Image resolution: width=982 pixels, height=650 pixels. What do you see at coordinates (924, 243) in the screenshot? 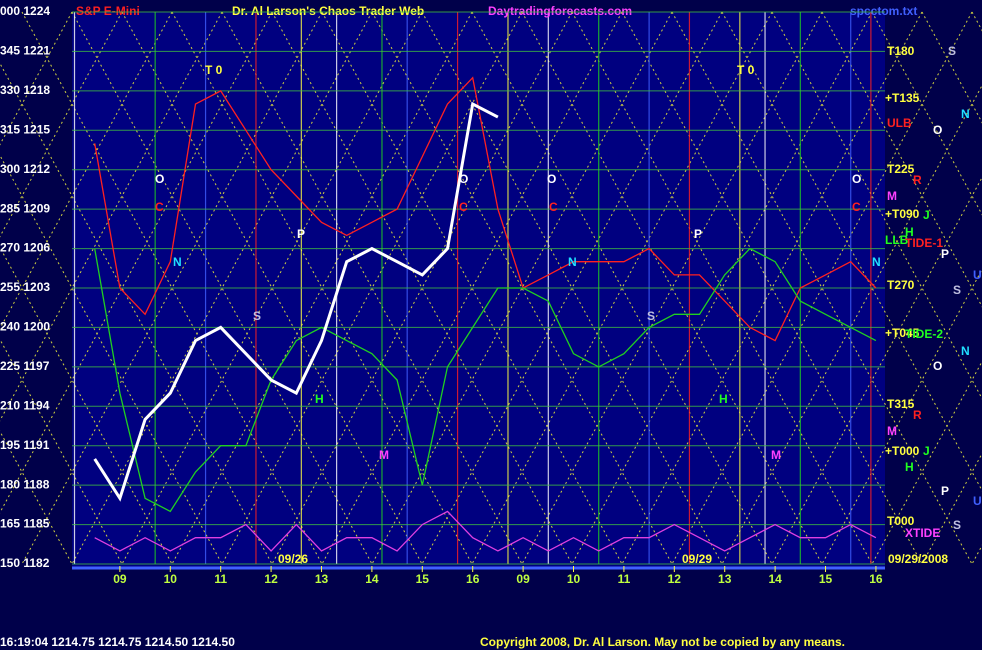
I see `annotation: TIDE-1` at bounding box center [924, 243].